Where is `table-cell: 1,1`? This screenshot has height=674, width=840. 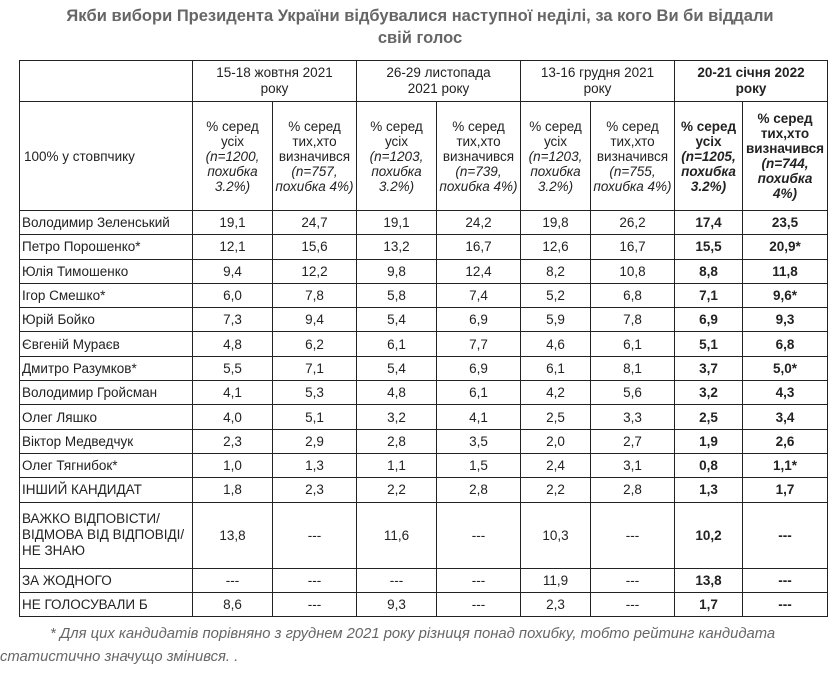
table-cell: 1,1 is located at coordinates (396, 465).